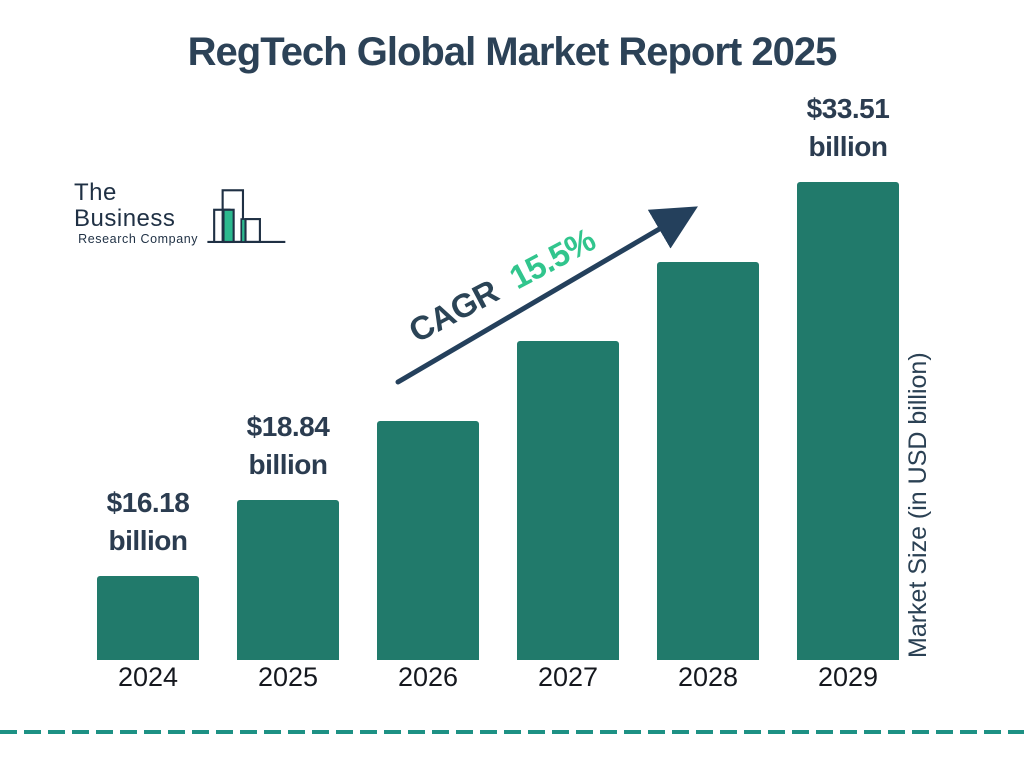 The height and width of the screenshot is (768, 1024). What do you see at coordinates (288, 580) in the screenshot?
I see `bar-2025` at bounding box center [288, 580].